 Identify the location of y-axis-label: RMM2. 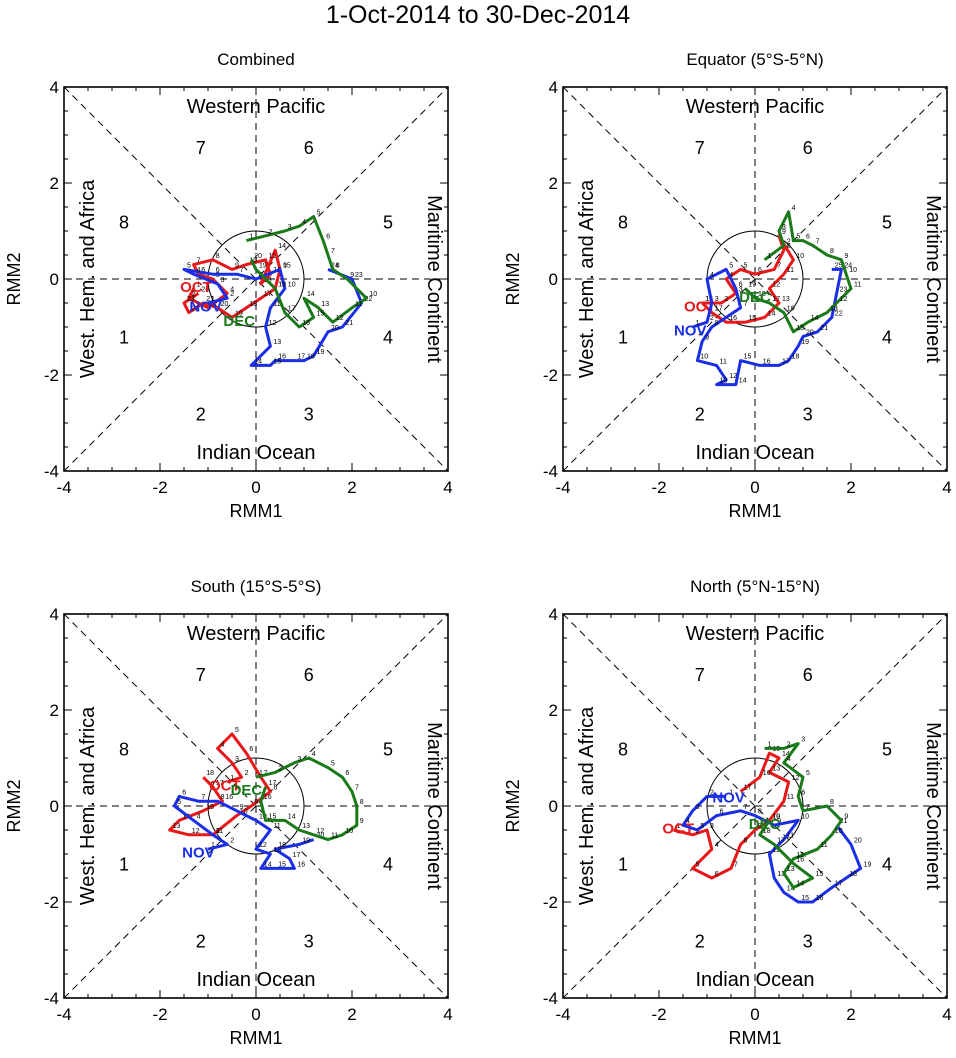
(14, 279).